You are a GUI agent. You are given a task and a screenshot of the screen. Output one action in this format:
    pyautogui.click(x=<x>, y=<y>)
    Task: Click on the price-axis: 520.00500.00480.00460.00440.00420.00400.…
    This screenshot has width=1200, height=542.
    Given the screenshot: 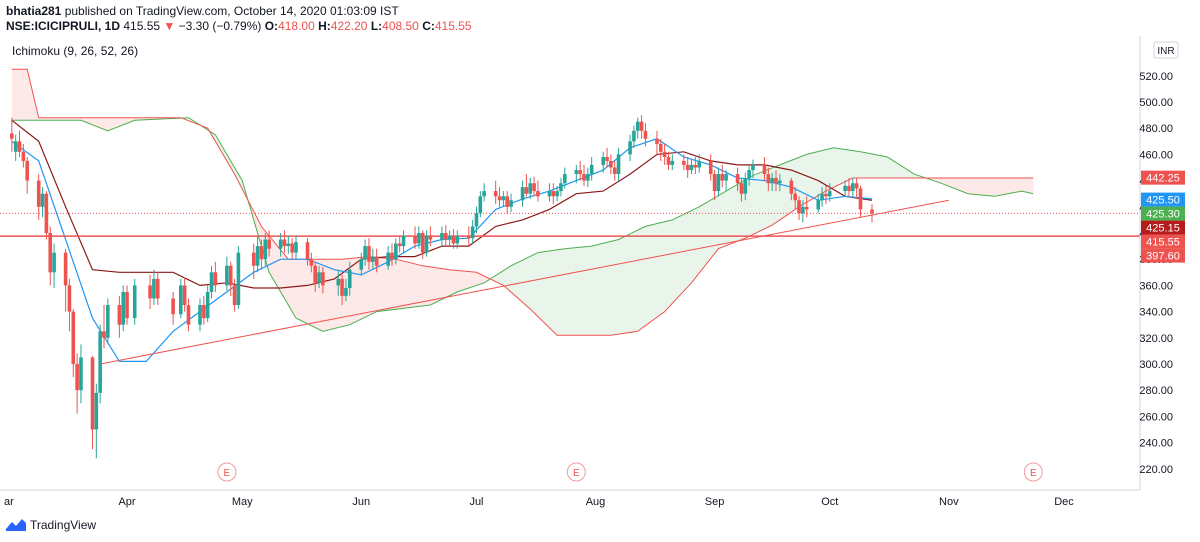 What is the action you would take?
    pyautogui.click(x=1156, y=273)
    